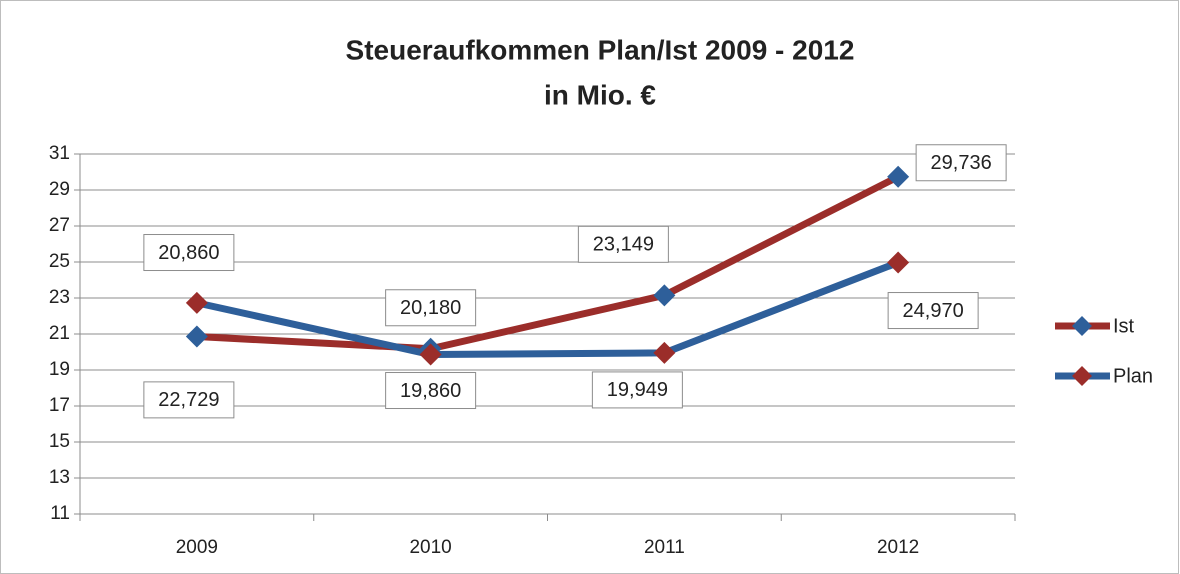 The height and width of the screenshot is (574, 1180). Describe the element at coordinates (59, 297) in the screenshot. I see `y-tick-label: 23` at that location.